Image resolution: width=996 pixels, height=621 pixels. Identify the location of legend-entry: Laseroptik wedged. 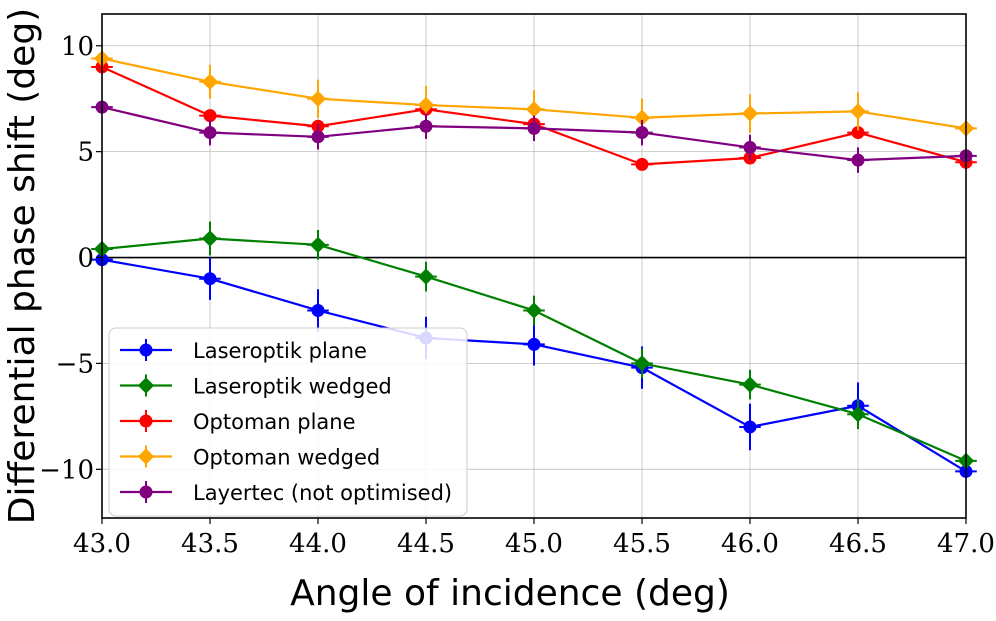
(256, 386).